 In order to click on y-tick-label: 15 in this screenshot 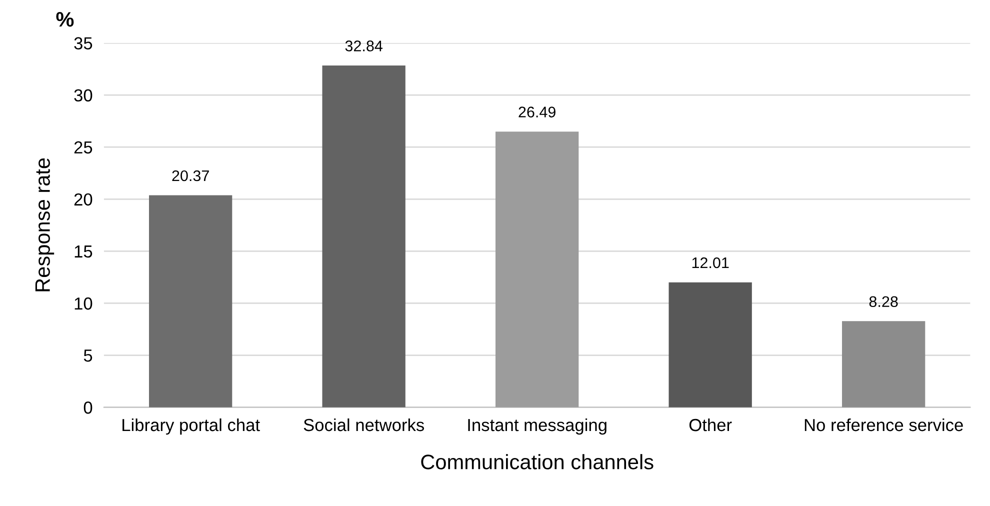, I will do `click(83, 252)`.